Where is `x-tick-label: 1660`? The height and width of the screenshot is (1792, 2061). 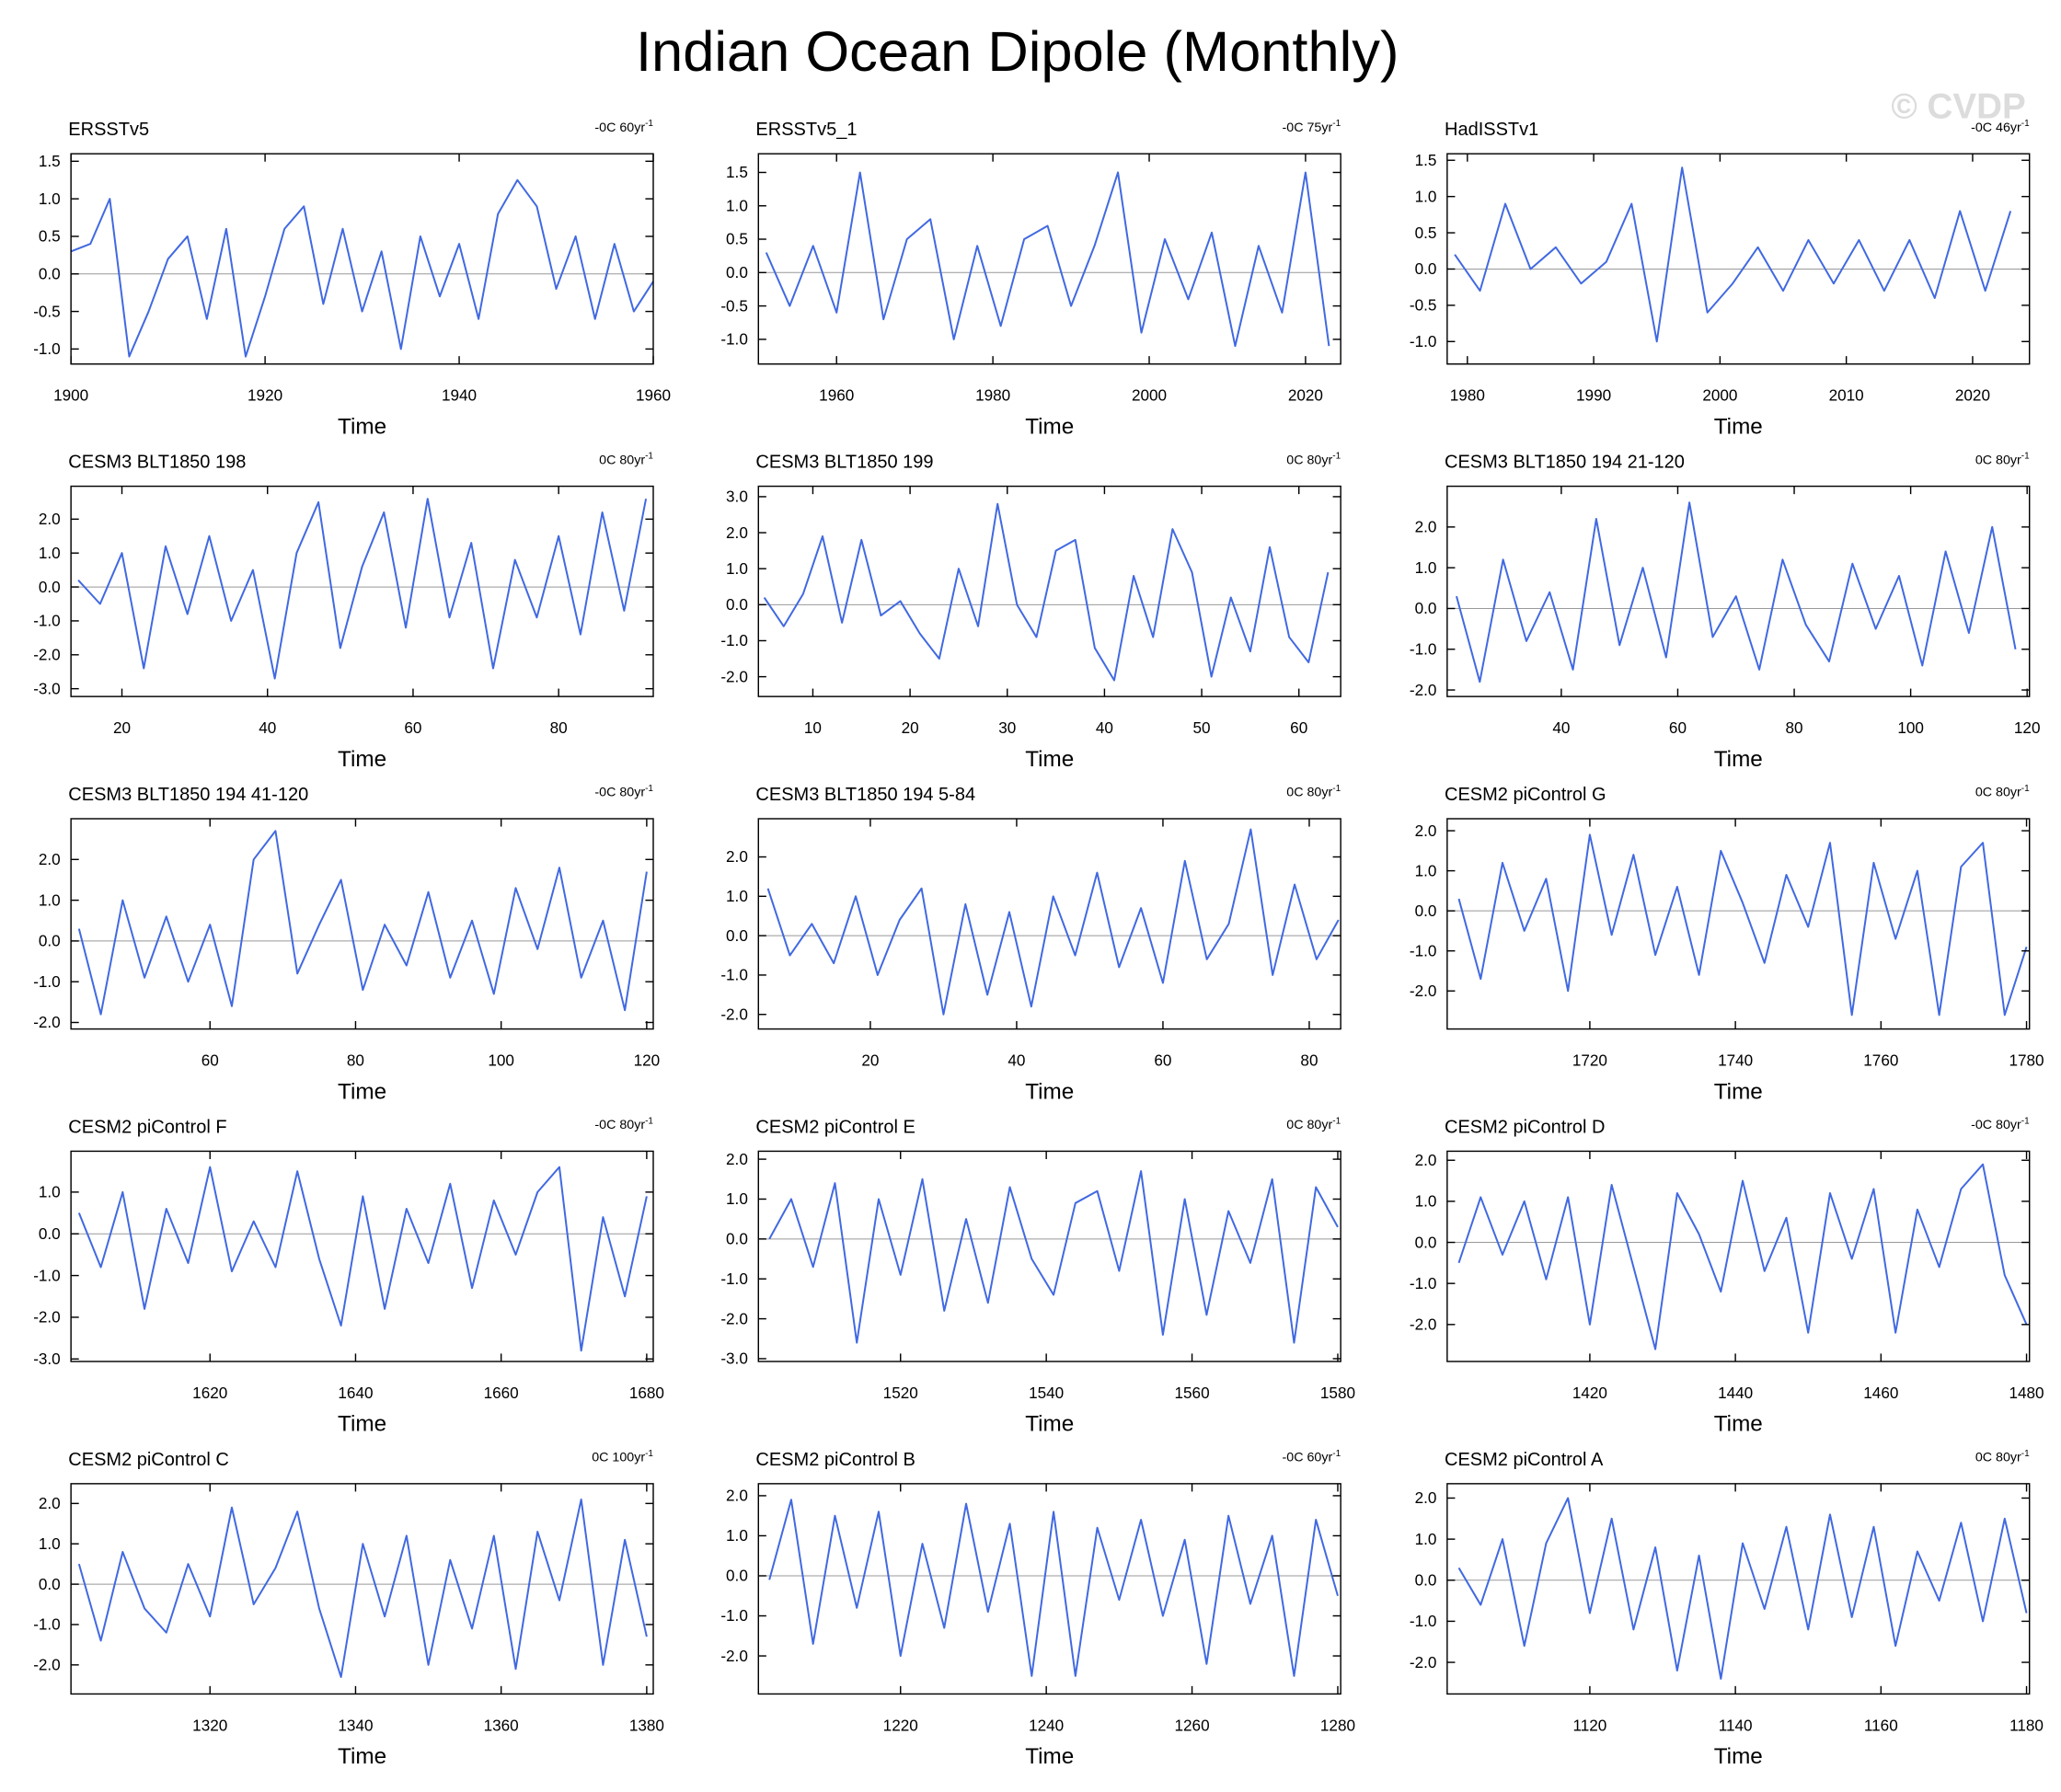 x-tick-label: 1660 is located at coordinates (501, 1393).